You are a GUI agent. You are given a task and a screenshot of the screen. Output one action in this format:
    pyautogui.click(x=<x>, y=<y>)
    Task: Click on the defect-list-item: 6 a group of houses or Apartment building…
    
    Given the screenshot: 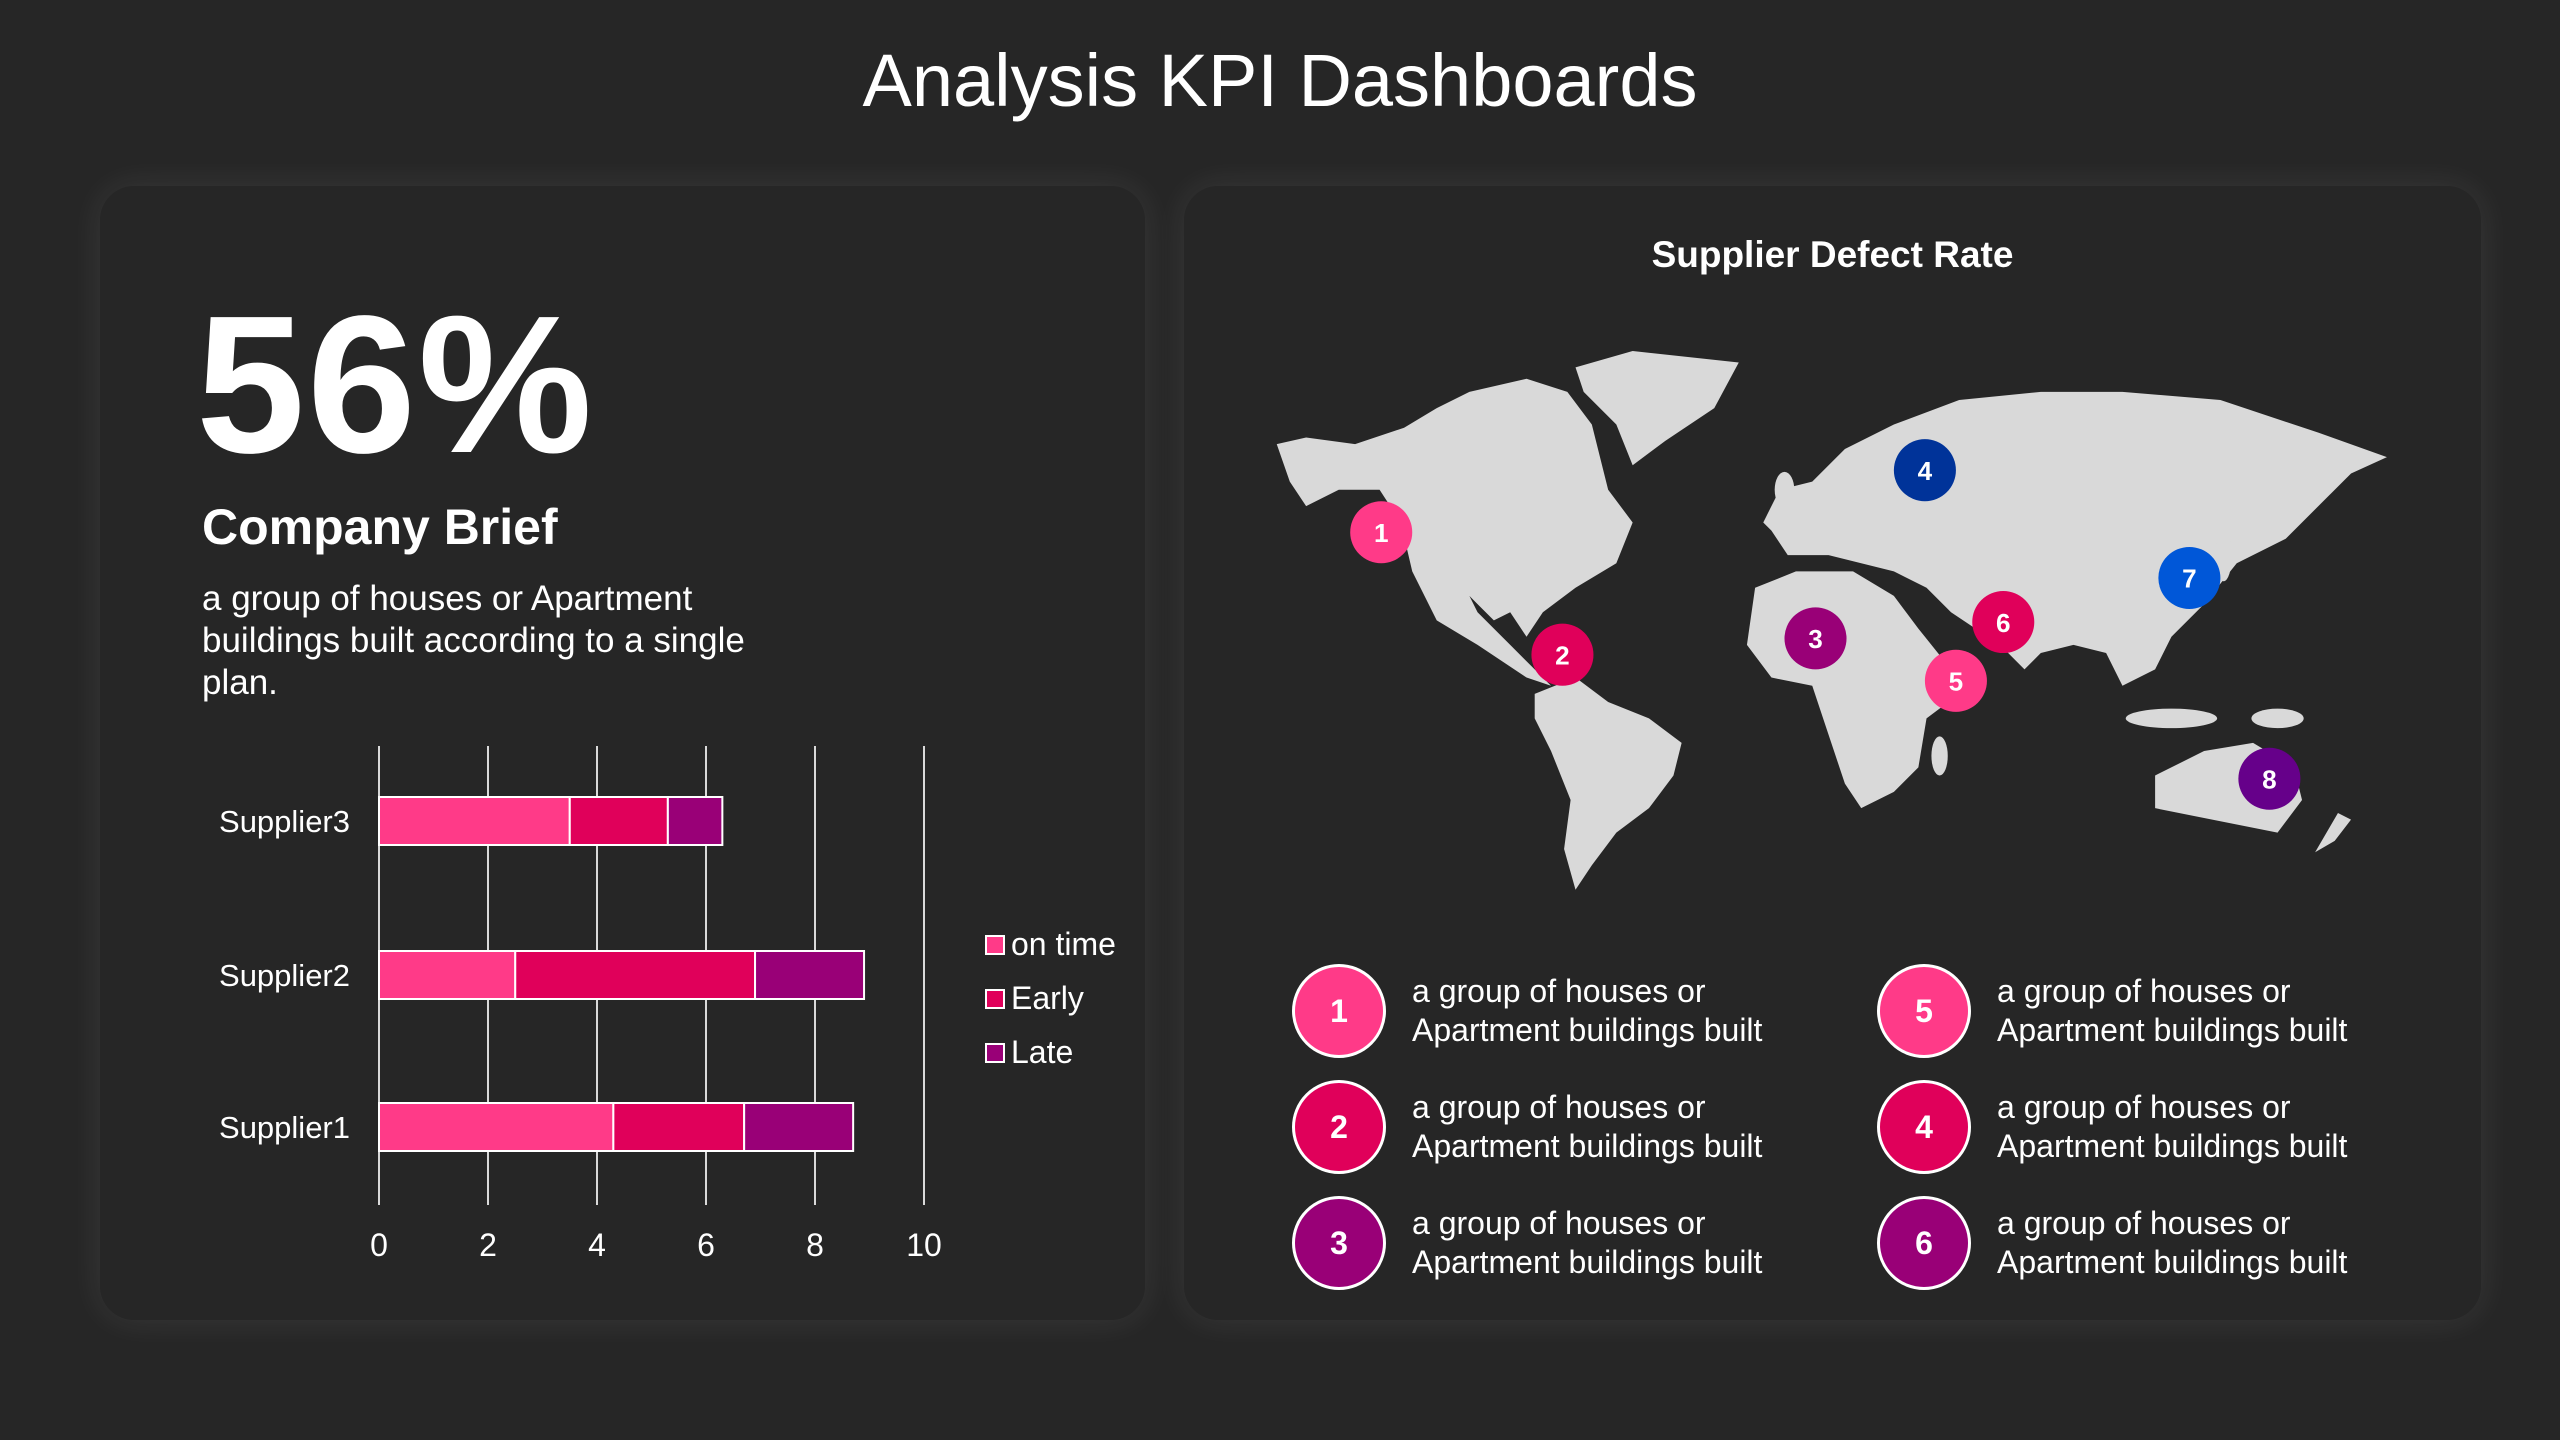 What is the action you would take?
    pyautogui.click(x=2157, y=1243)
    